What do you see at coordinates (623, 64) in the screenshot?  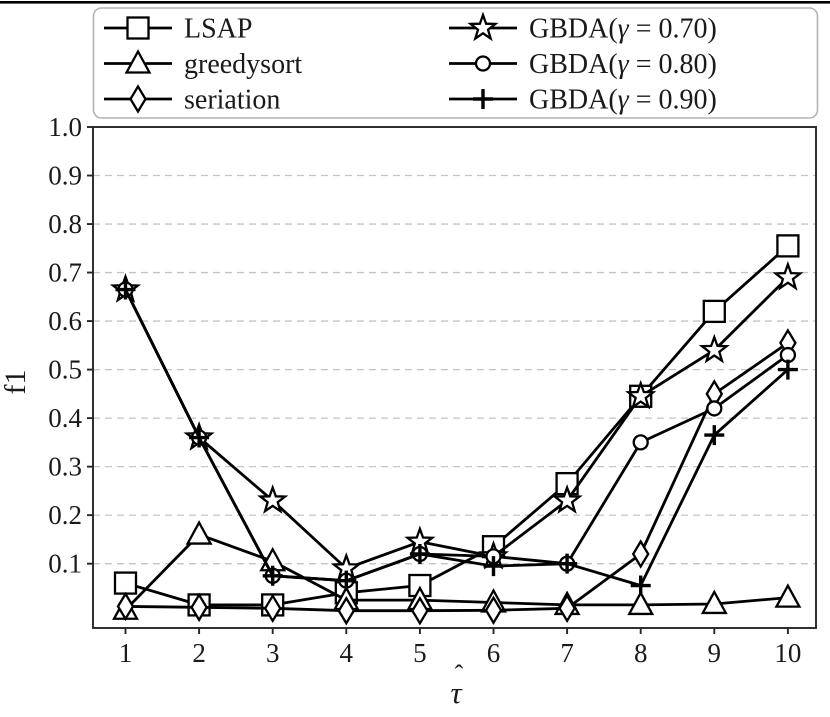 I see `legend-label: GBDA(γ = 0.80)` at bounding box center [623, 64].